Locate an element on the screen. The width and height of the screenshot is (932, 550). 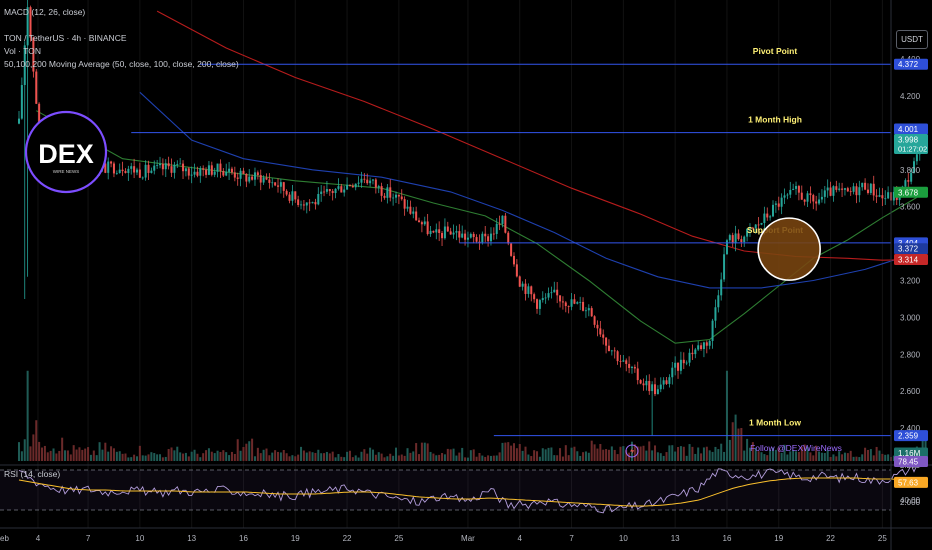
volume-label: Vol · TON is located at coordinates (23, 51).